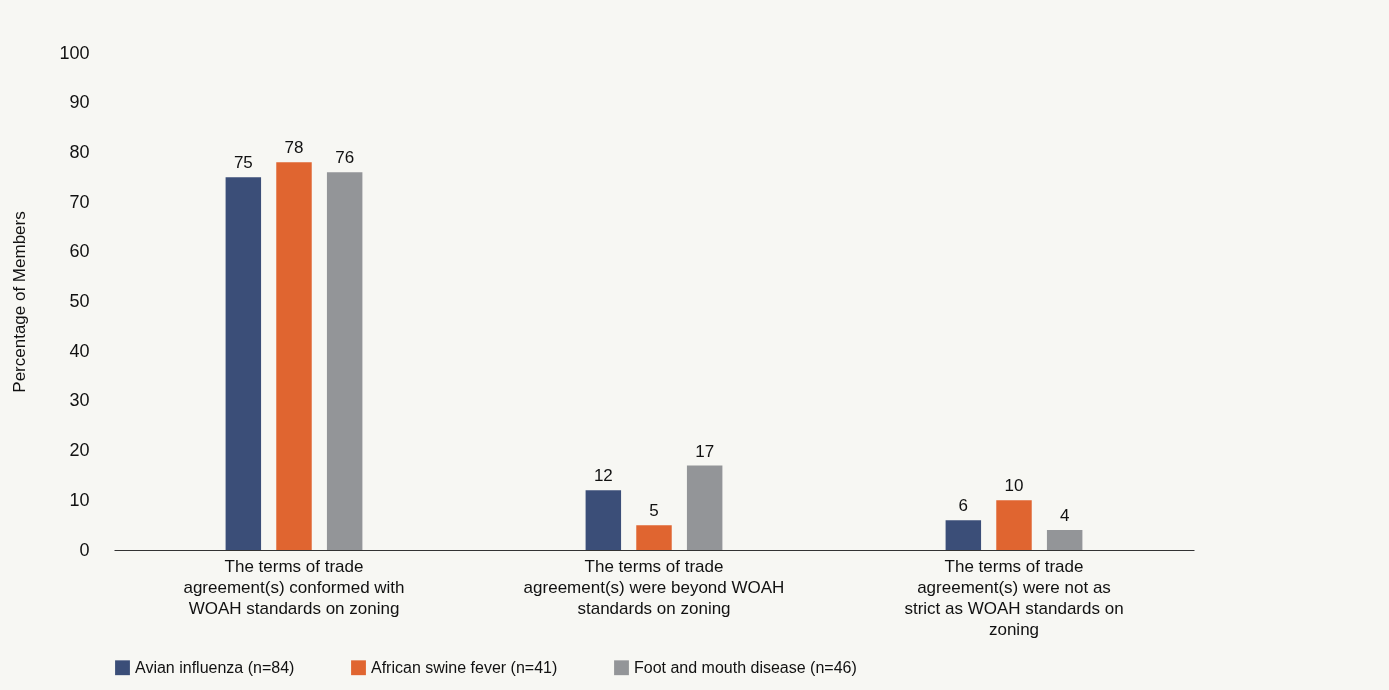 This screenshot has height=690, width=1389. What do you see at coordinates (79, 400) in the screenshot?
I see `y-tick-label: 30` at bounding box center [79, 400].